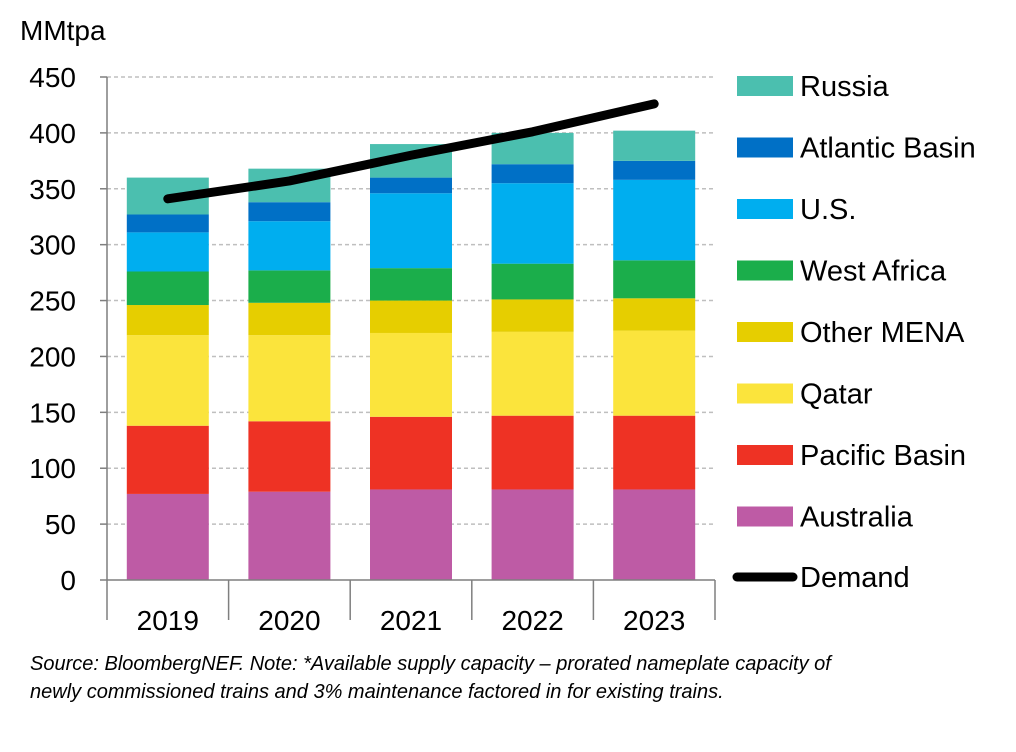 The image size is (1016, 752). What do you see at coordinates (52, 77) in the screenshot?
I see `y-tick-label: 450` at bounding box center [52, 77].